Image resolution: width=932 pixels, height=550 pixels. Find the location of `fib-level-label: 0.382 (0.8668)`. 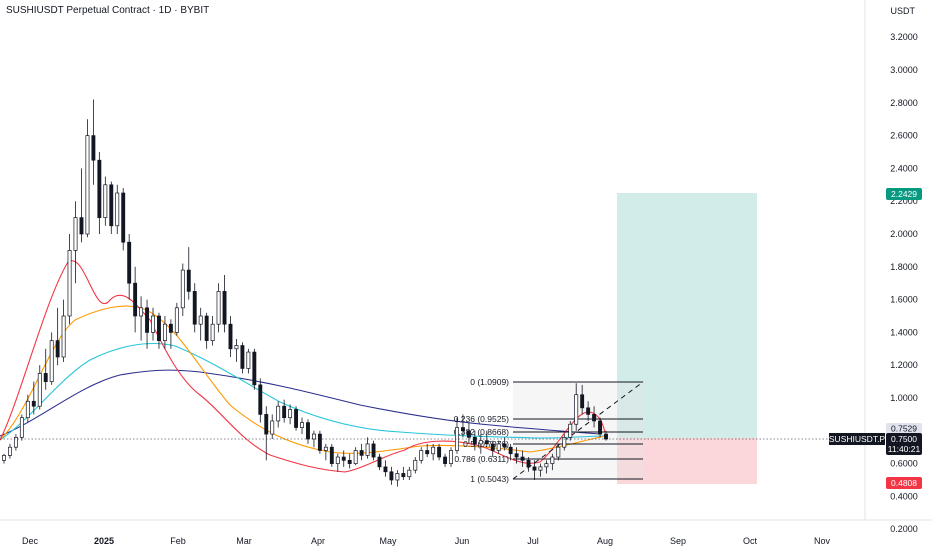

fib-level-label: 0.382 (0.8668) is located at coordinates (481, 432).